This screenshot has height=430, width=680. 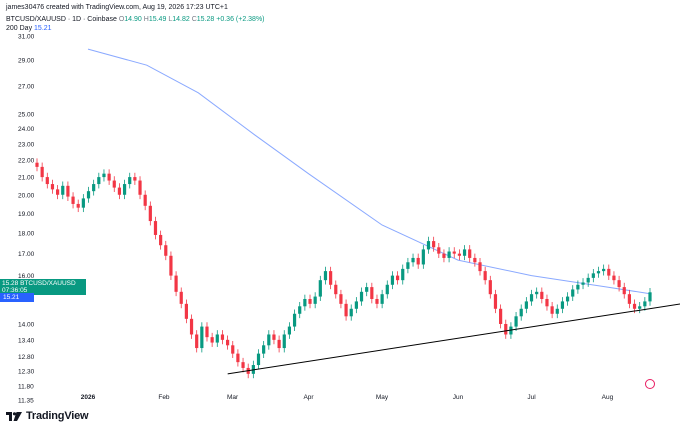 What do you see at coordinates (26, 233) in the screenshot?
I see `y-tick-label: 18.00` at bounding box center [26, 233].